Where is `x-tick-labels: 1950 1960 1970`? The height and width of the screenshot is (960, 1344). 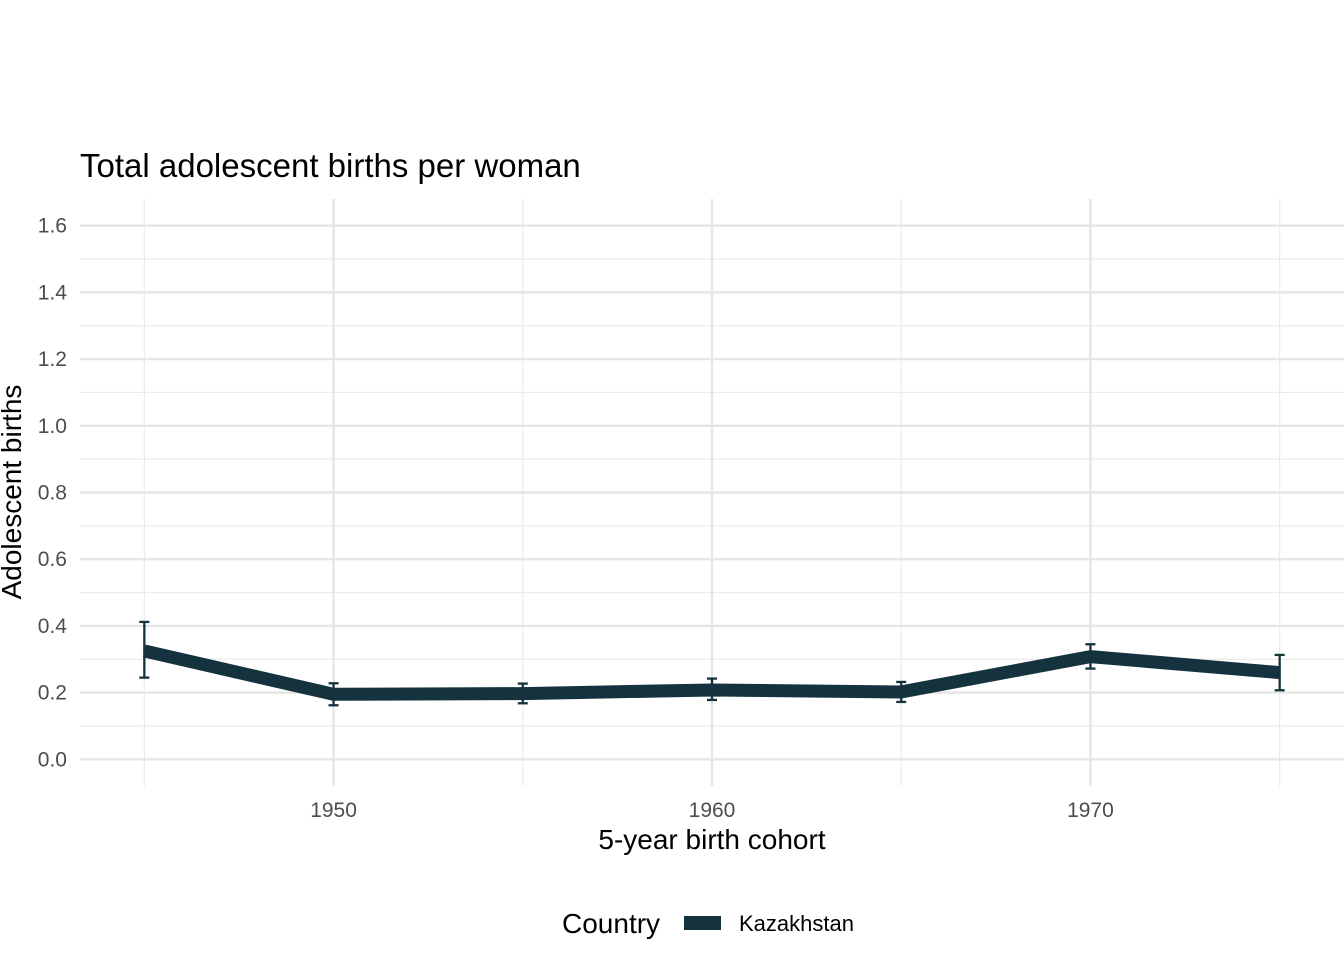
x-tick-labels: 1950 1960 1970 is located at coordinates (712, 810).